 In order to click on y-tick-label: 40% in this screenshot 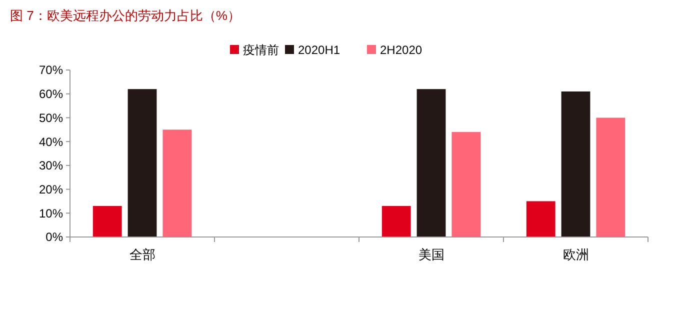, I will do `click(51, 141)`.